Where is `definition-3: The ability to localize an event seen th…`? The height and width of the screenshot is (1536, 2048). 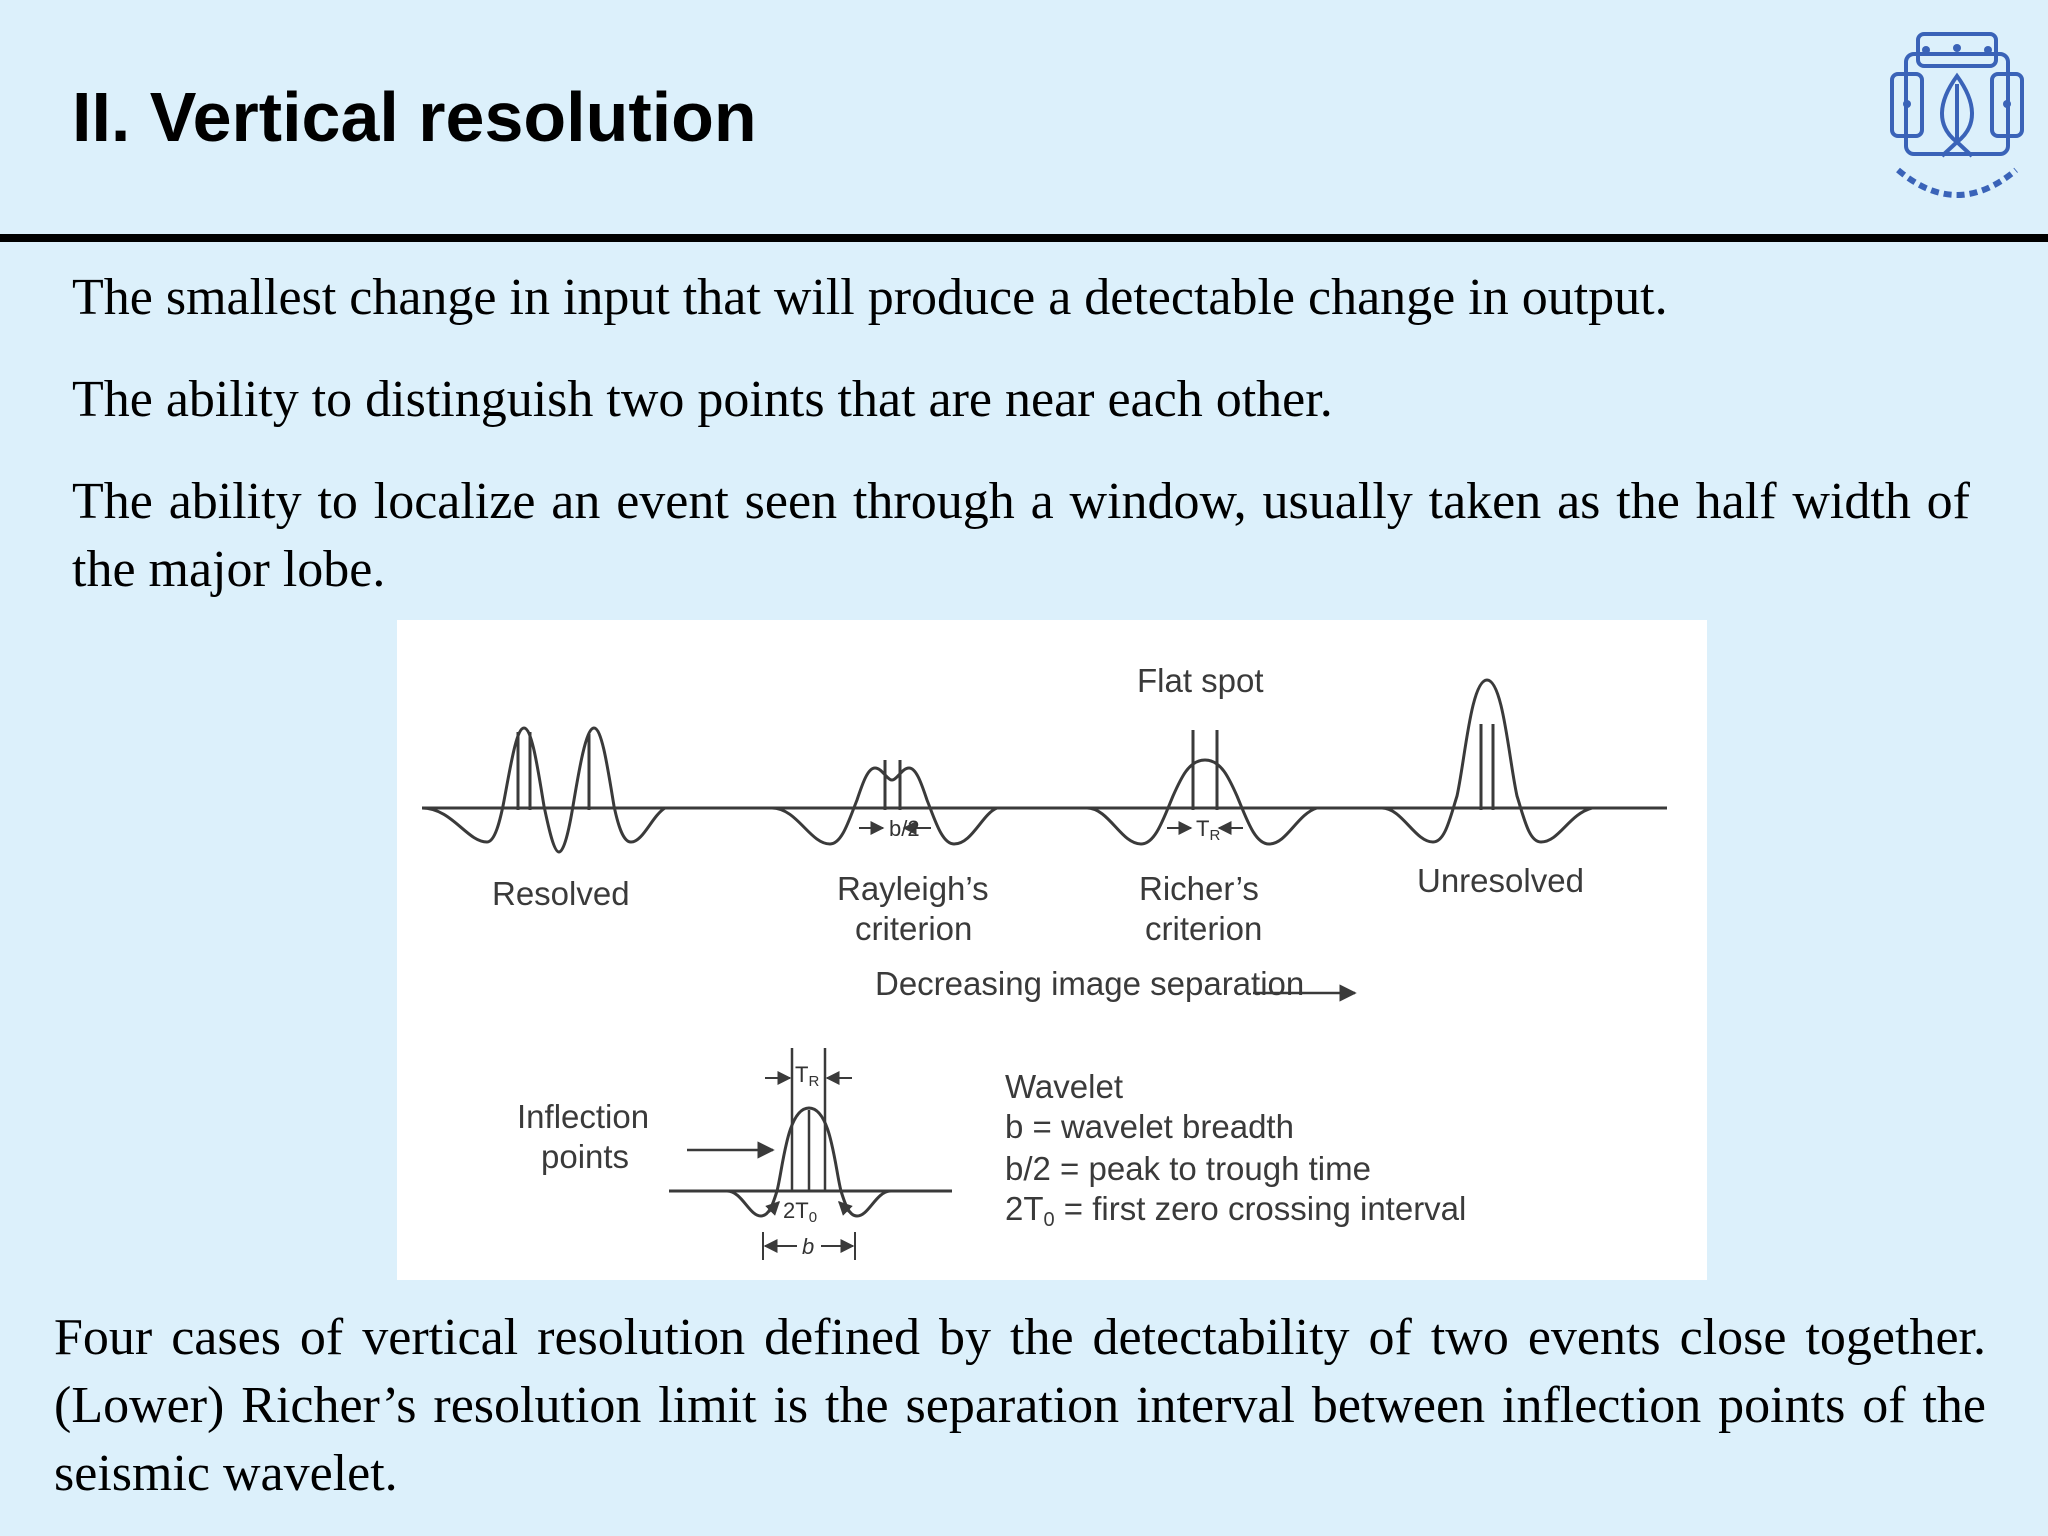
definition-3: The ability to localize an event seen th… is located at coordinates (1021, 535).